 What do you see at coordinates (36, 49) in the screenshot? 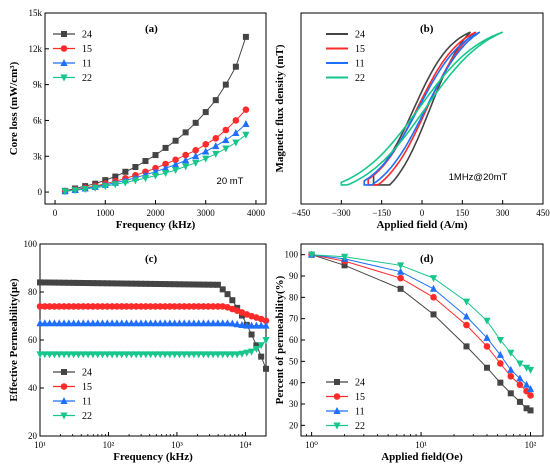
I see `y-tick-label: 12k` at bounding box center [36, 49].